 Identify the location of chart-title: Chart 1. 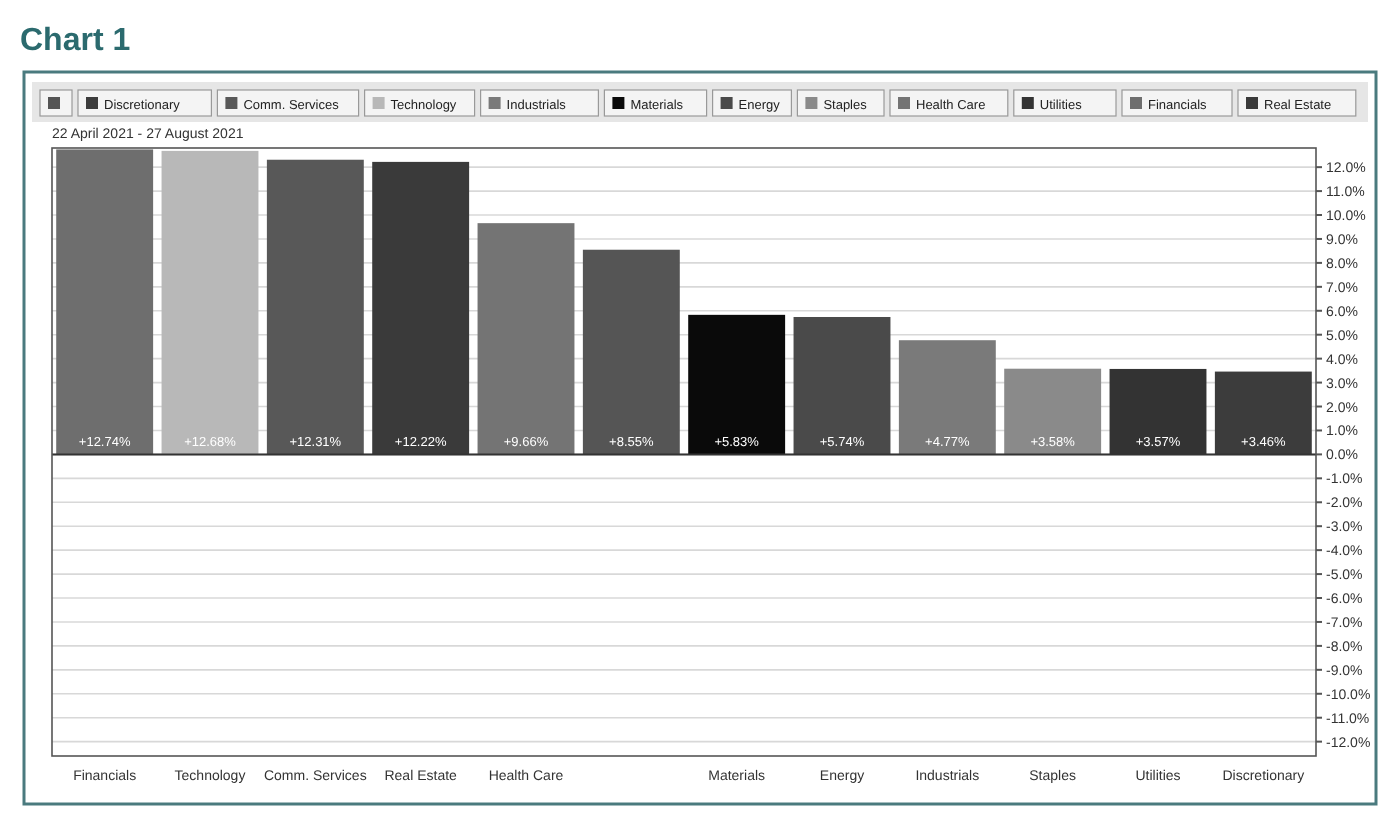
(75, 41).